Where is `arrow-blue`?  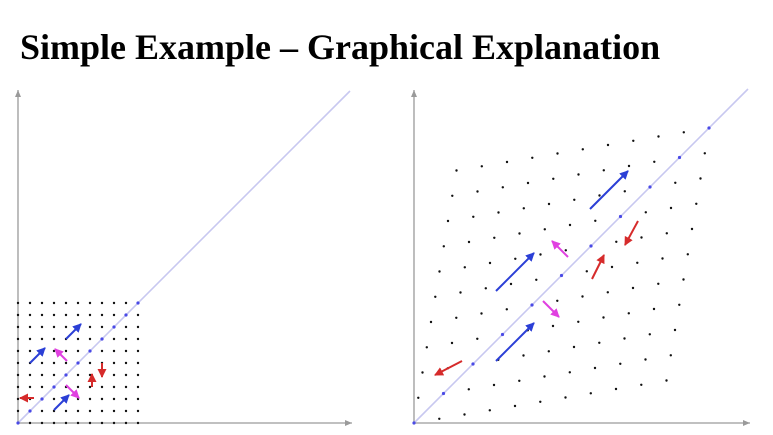 arrow-blue is located at coordinates (61, 402).